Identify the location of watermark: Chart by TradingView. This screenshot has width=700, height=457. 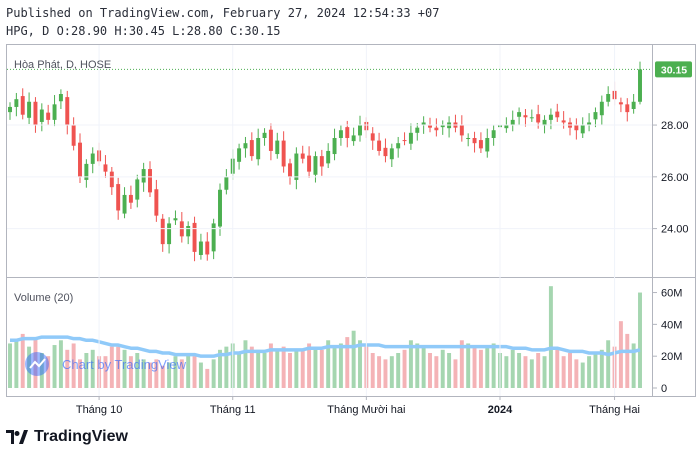
(106, 364).